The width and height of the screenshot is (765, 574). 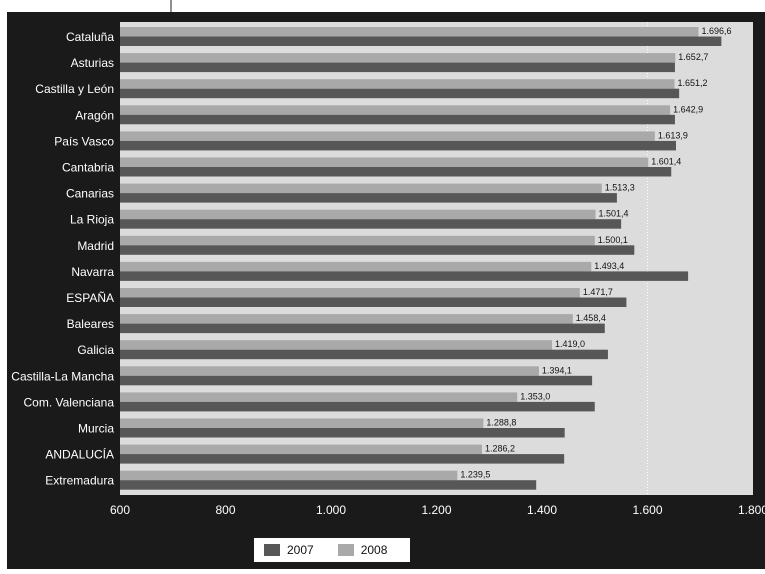 What do you see at coordinates (225, 510) in the screenshot?
I see `x-tick-label: 800` at bounding box center [225, 510].